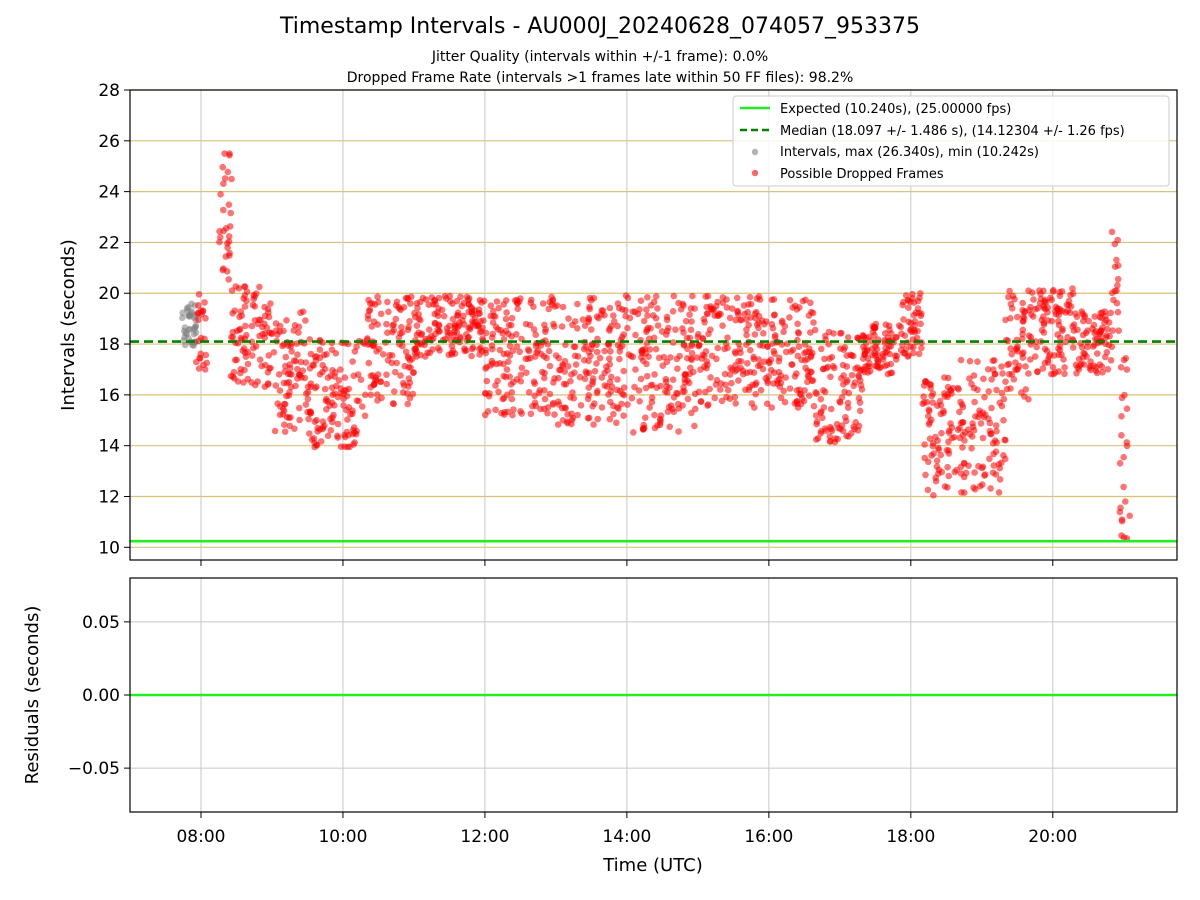 This screenshot has height=900, width=1200. I want to click on top-ytick-label: 10, so click(109, 548).